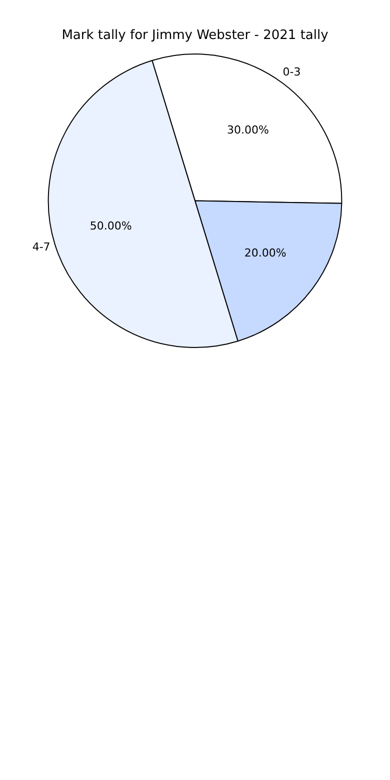  I want to click on slice-label: 0-3, so click(291, 71).